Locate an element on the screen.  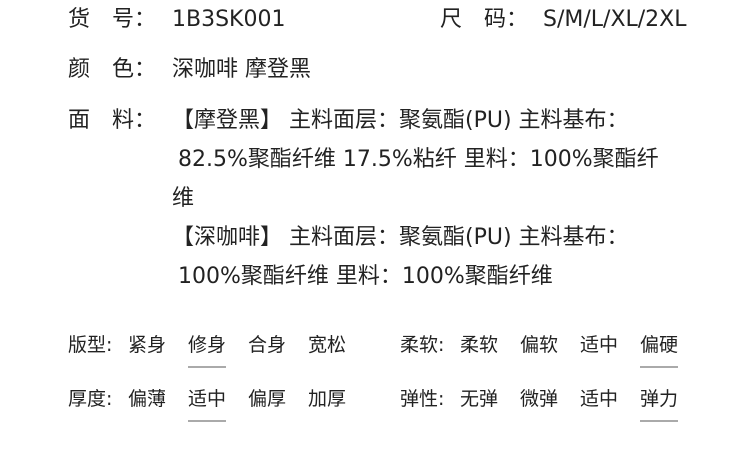
color-label: 颜 色： is located at coordinates (112, 69).